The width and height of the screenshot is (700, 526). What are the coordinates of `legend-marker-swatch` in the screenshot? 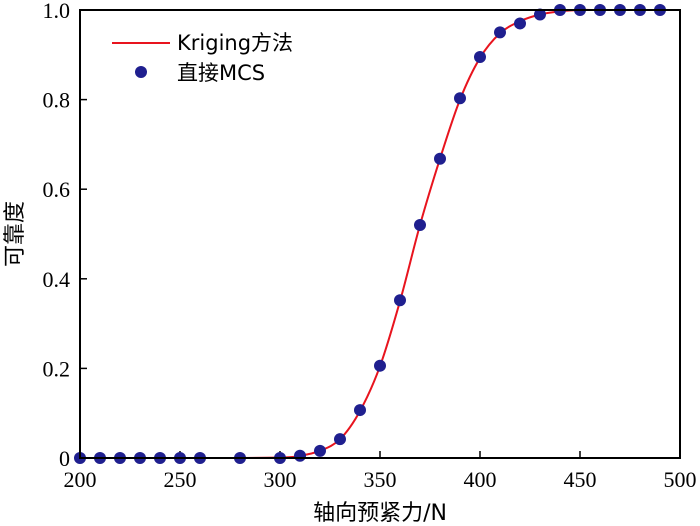 It's located at (141, 72).